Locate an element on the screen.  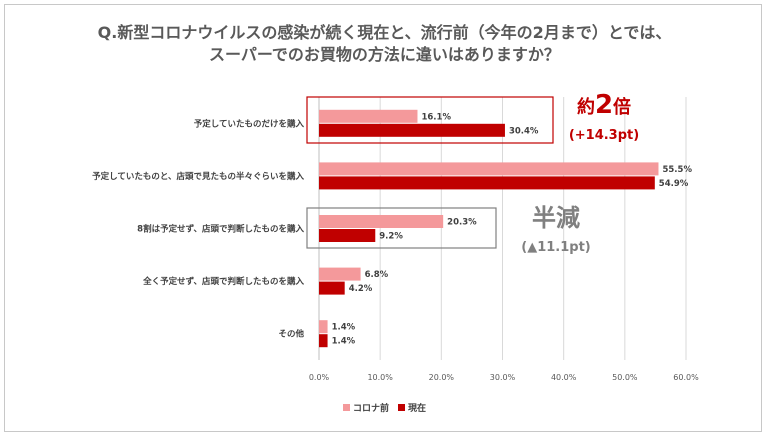
legend: コロナ前 現在 is located at coordinates (384, 408).